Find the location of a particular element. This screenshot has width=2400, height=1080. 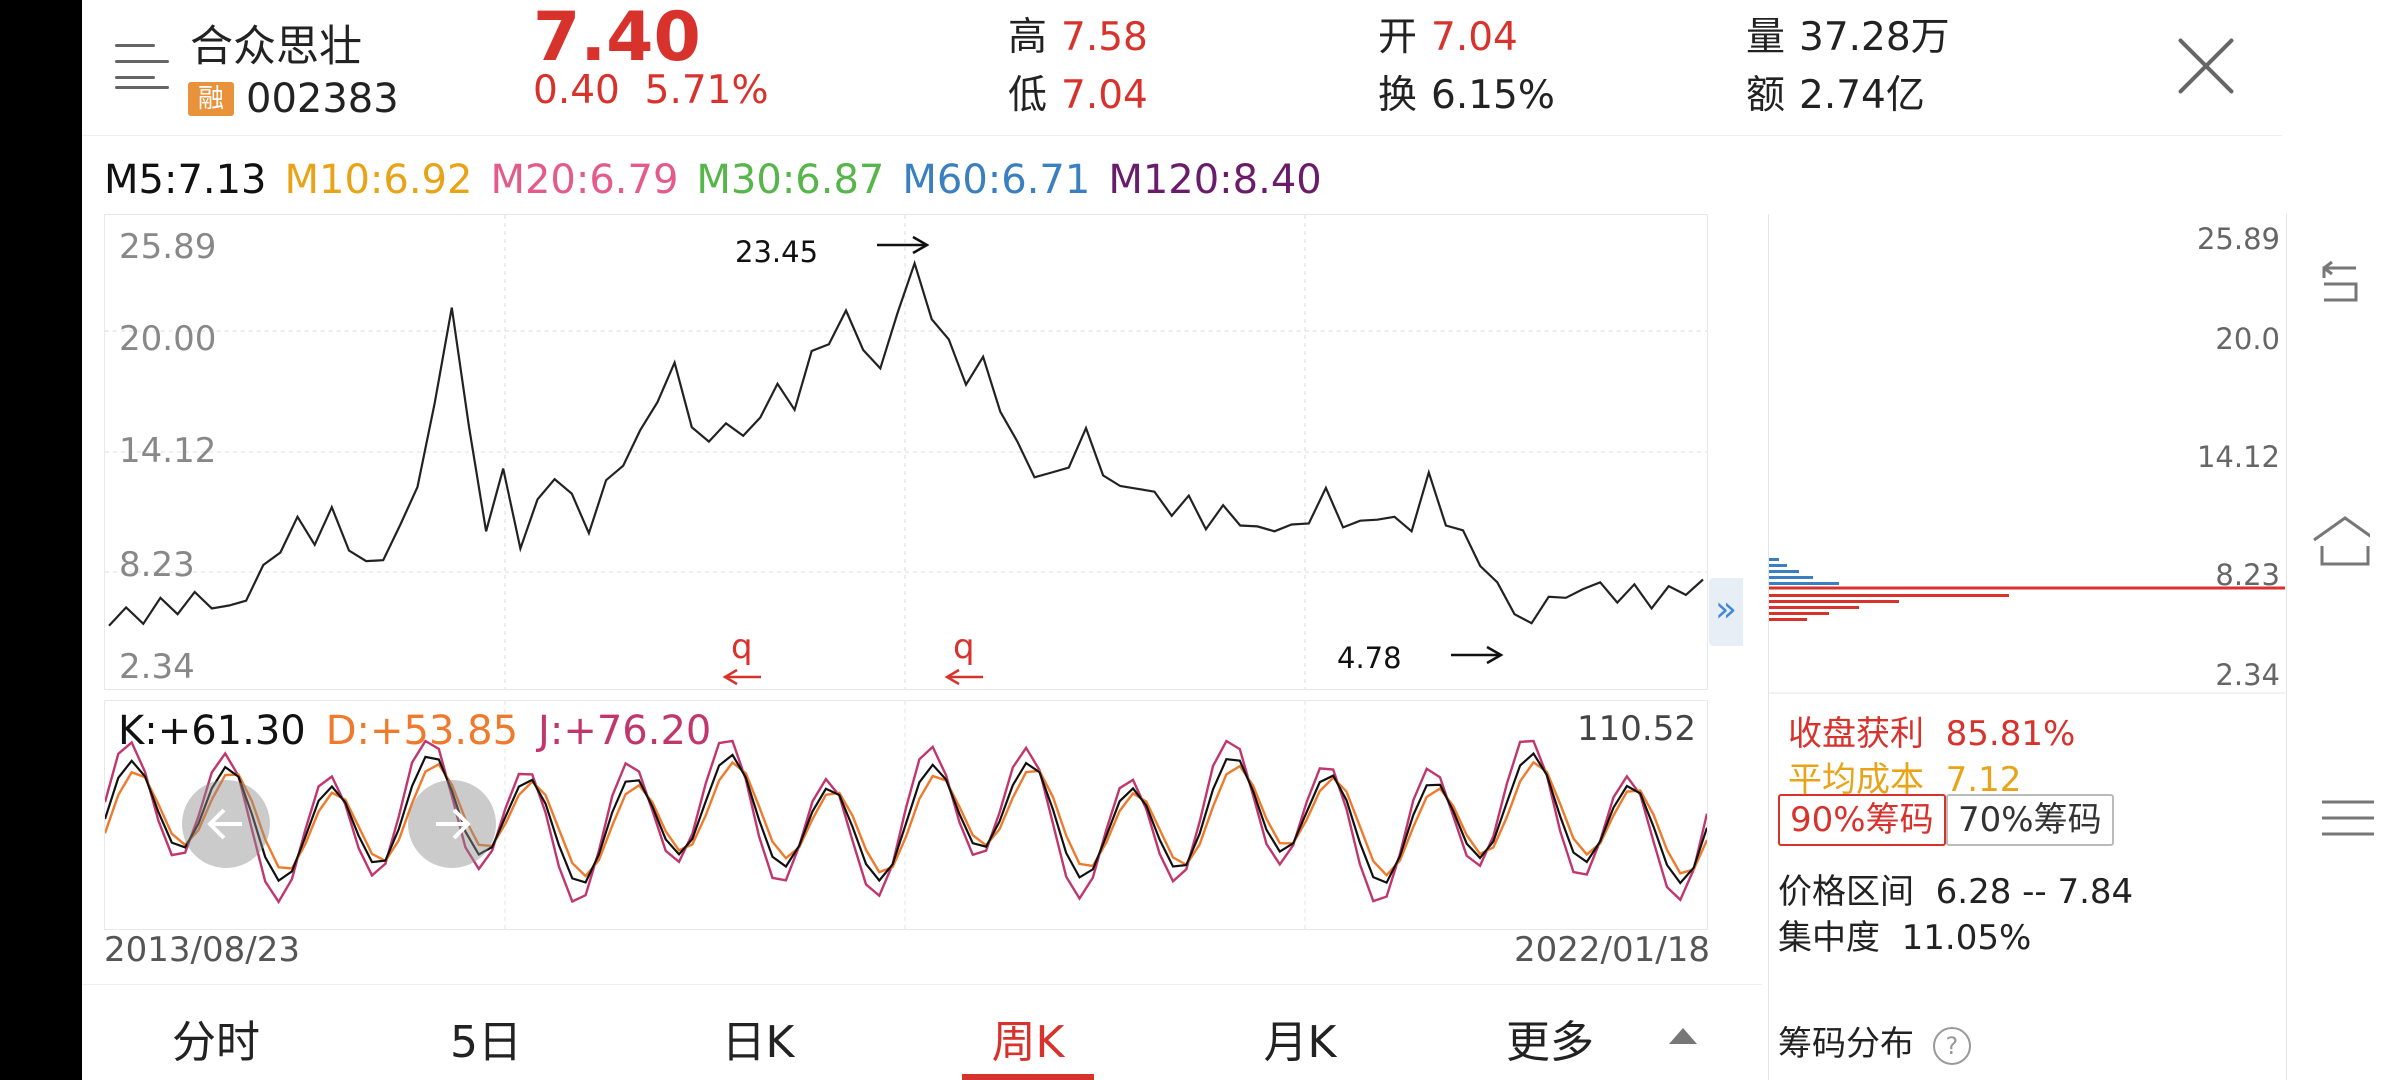

price-range-value: 6.28 -- 7.84 is located at coordinates (2034, 892).